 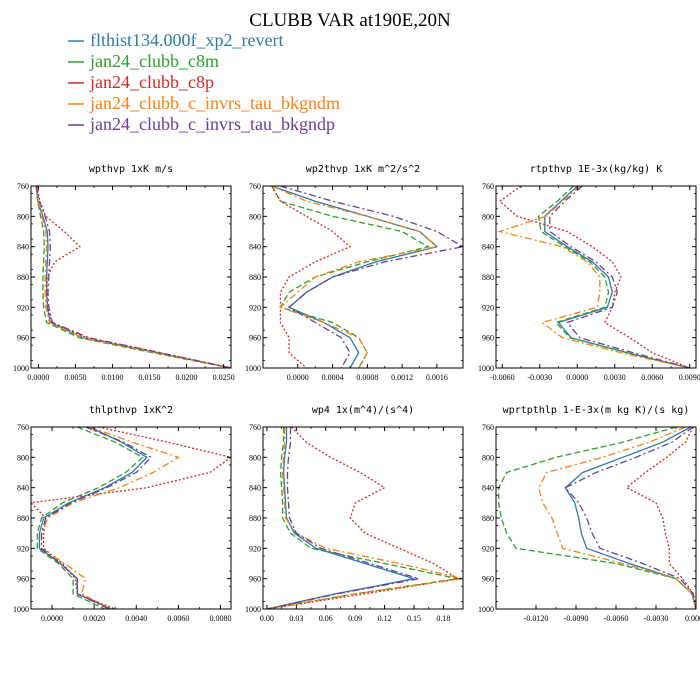 I want to click on x-tick-label: 0.03, so click(x=296, y=618).